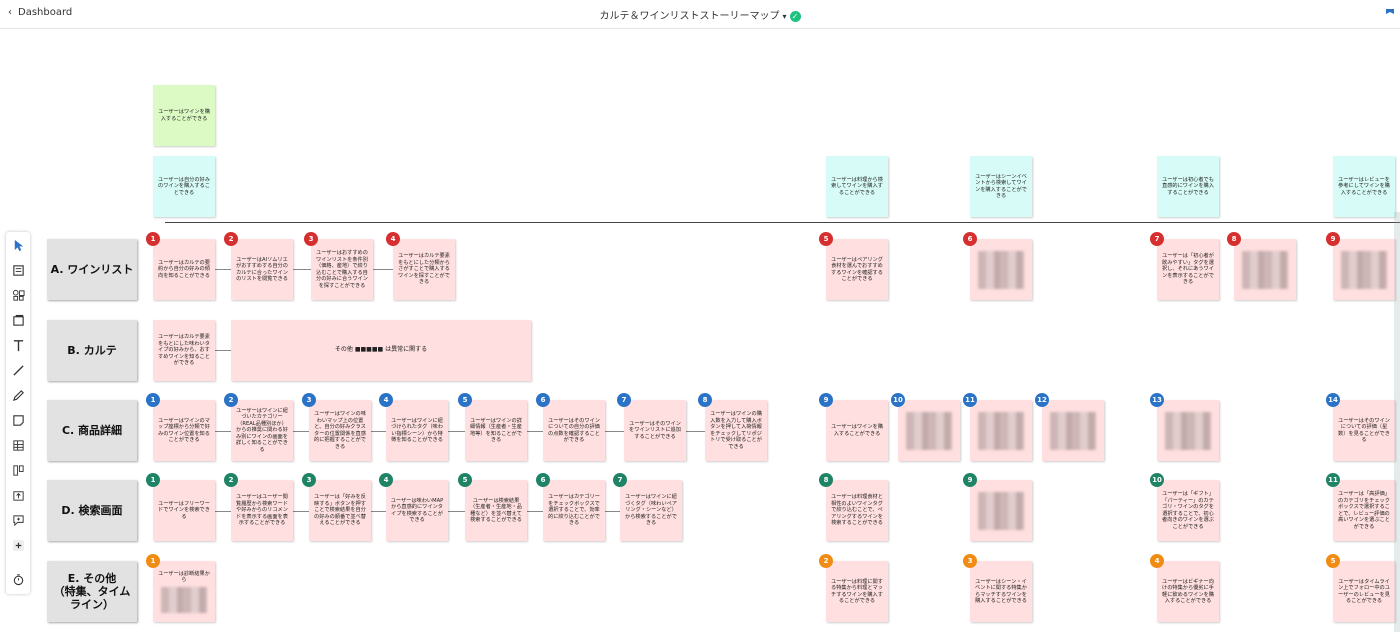 The width and height of the screenshot is (1400, 639). Describe the element at coordinates (1397, 422) in the screenshot. I see `vertical-scrollbar` at that location.